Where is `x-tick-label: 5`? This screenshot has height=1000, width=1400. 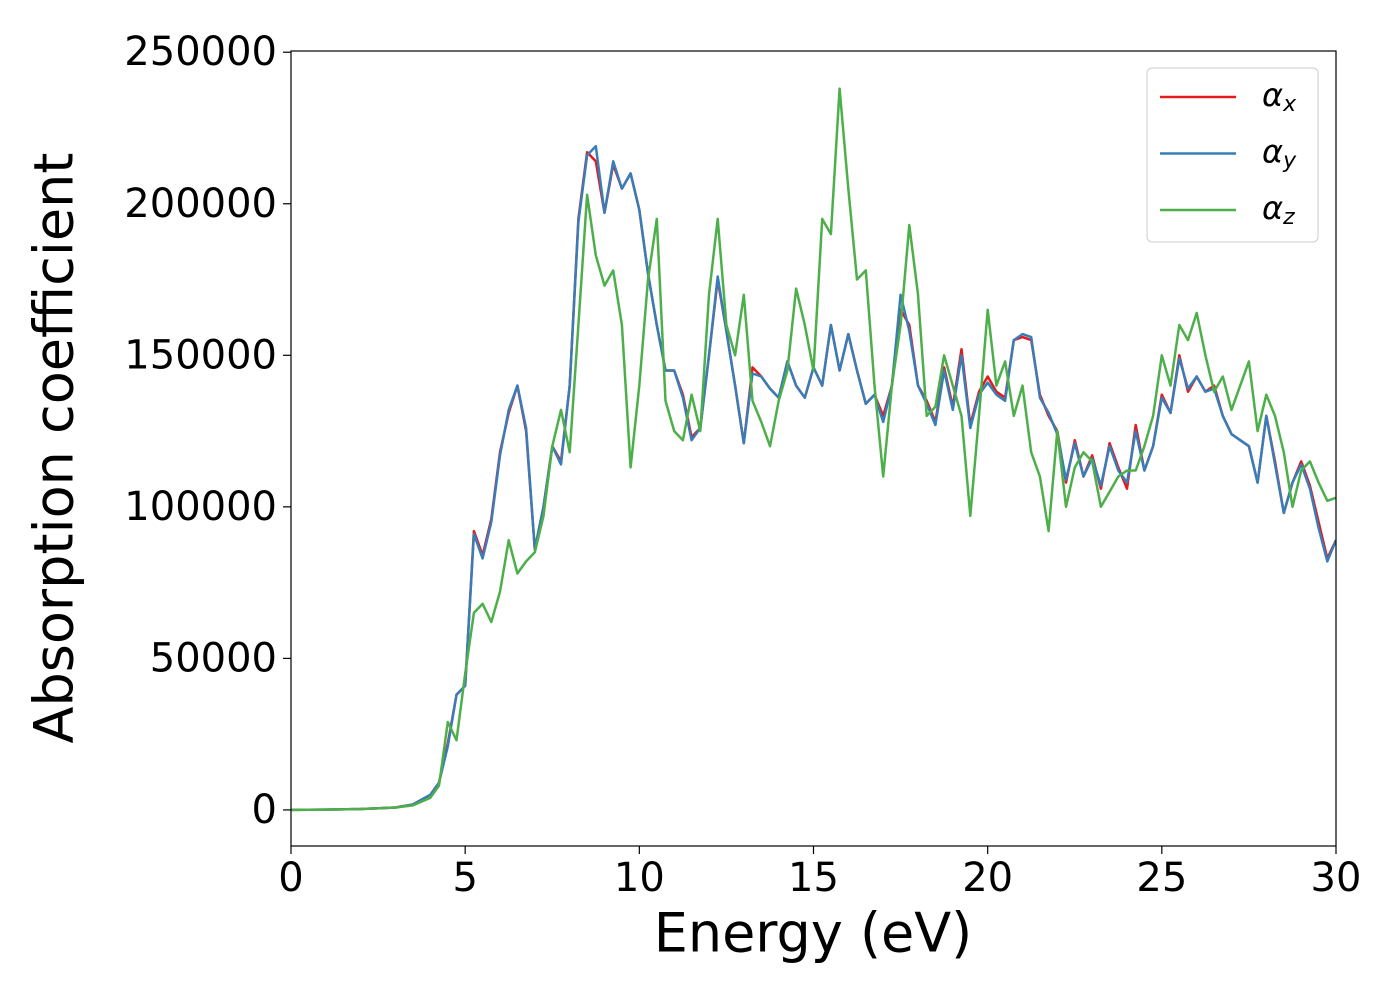
x-tick-label: 5 is located at coordinates (464, 878).